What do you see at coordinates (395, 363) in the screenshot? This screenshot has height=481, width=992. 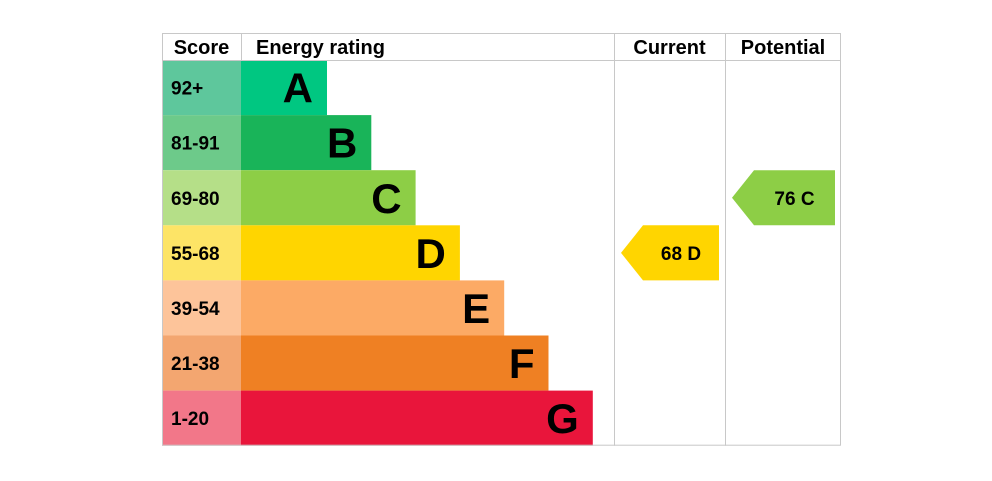 I see `band-bar-f` at bounding box center [395, 363].